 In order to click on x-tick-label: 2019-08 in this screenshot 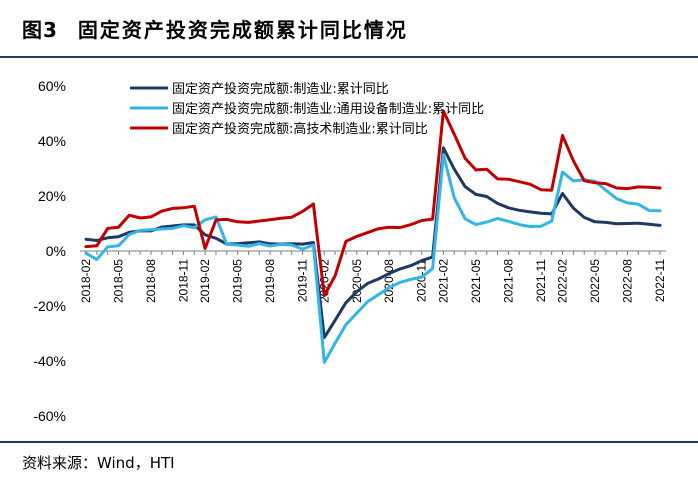, I will do `click(270, 281)`.